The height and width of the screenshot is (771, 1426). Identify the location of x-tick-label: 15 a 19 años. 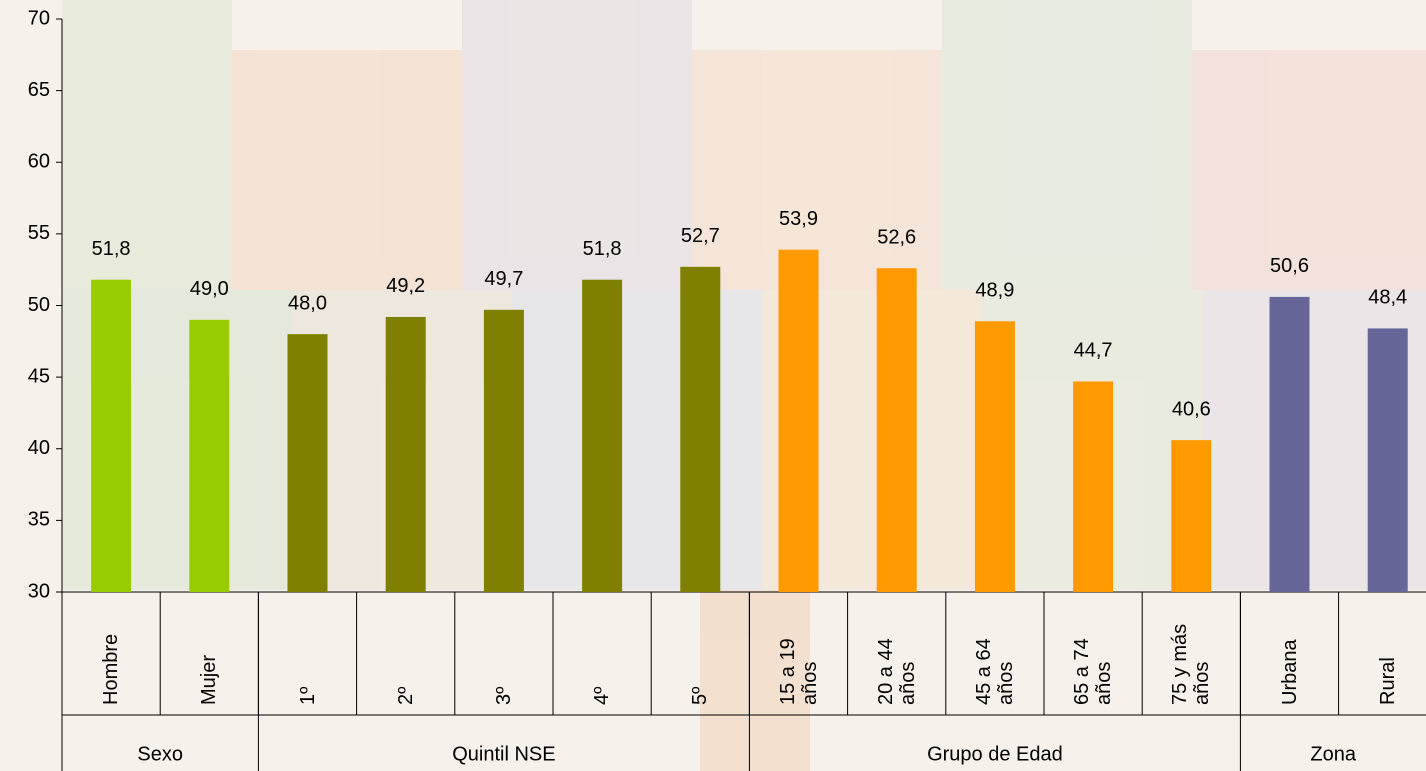
(798, 671).